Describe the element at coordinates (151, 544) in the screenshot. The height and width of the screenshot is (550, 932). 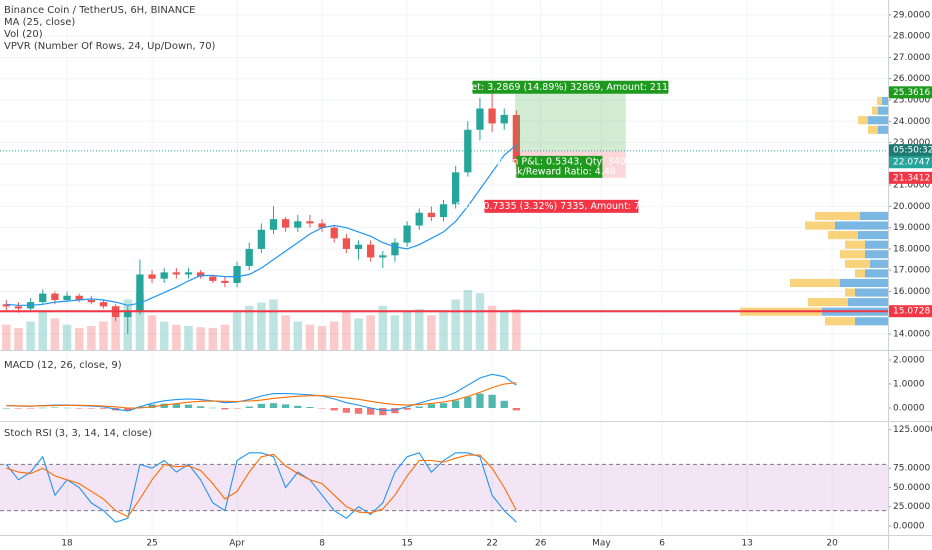
I see `x-tick-label: 25` at that location.